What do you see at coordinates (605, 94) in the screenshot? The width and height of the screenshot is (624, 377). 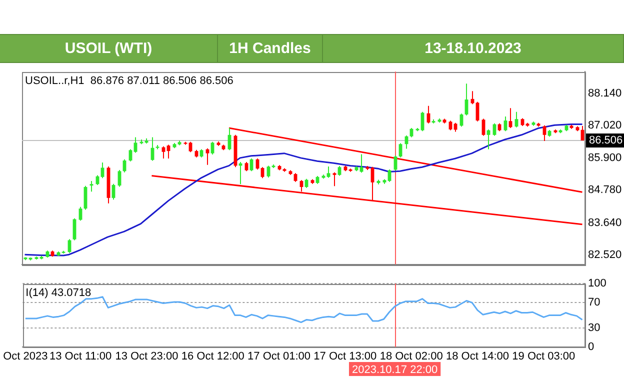 I see `y-tick-label: 88.140` at bounding box center [605, 94].